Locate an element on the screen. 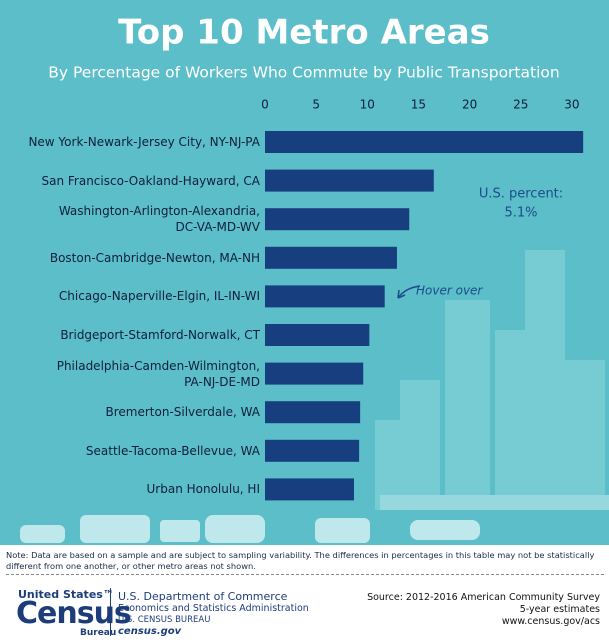 The height and width of the screenshot is (642, 609). x-tick-label: 15 is located at coordinates (418, 105).